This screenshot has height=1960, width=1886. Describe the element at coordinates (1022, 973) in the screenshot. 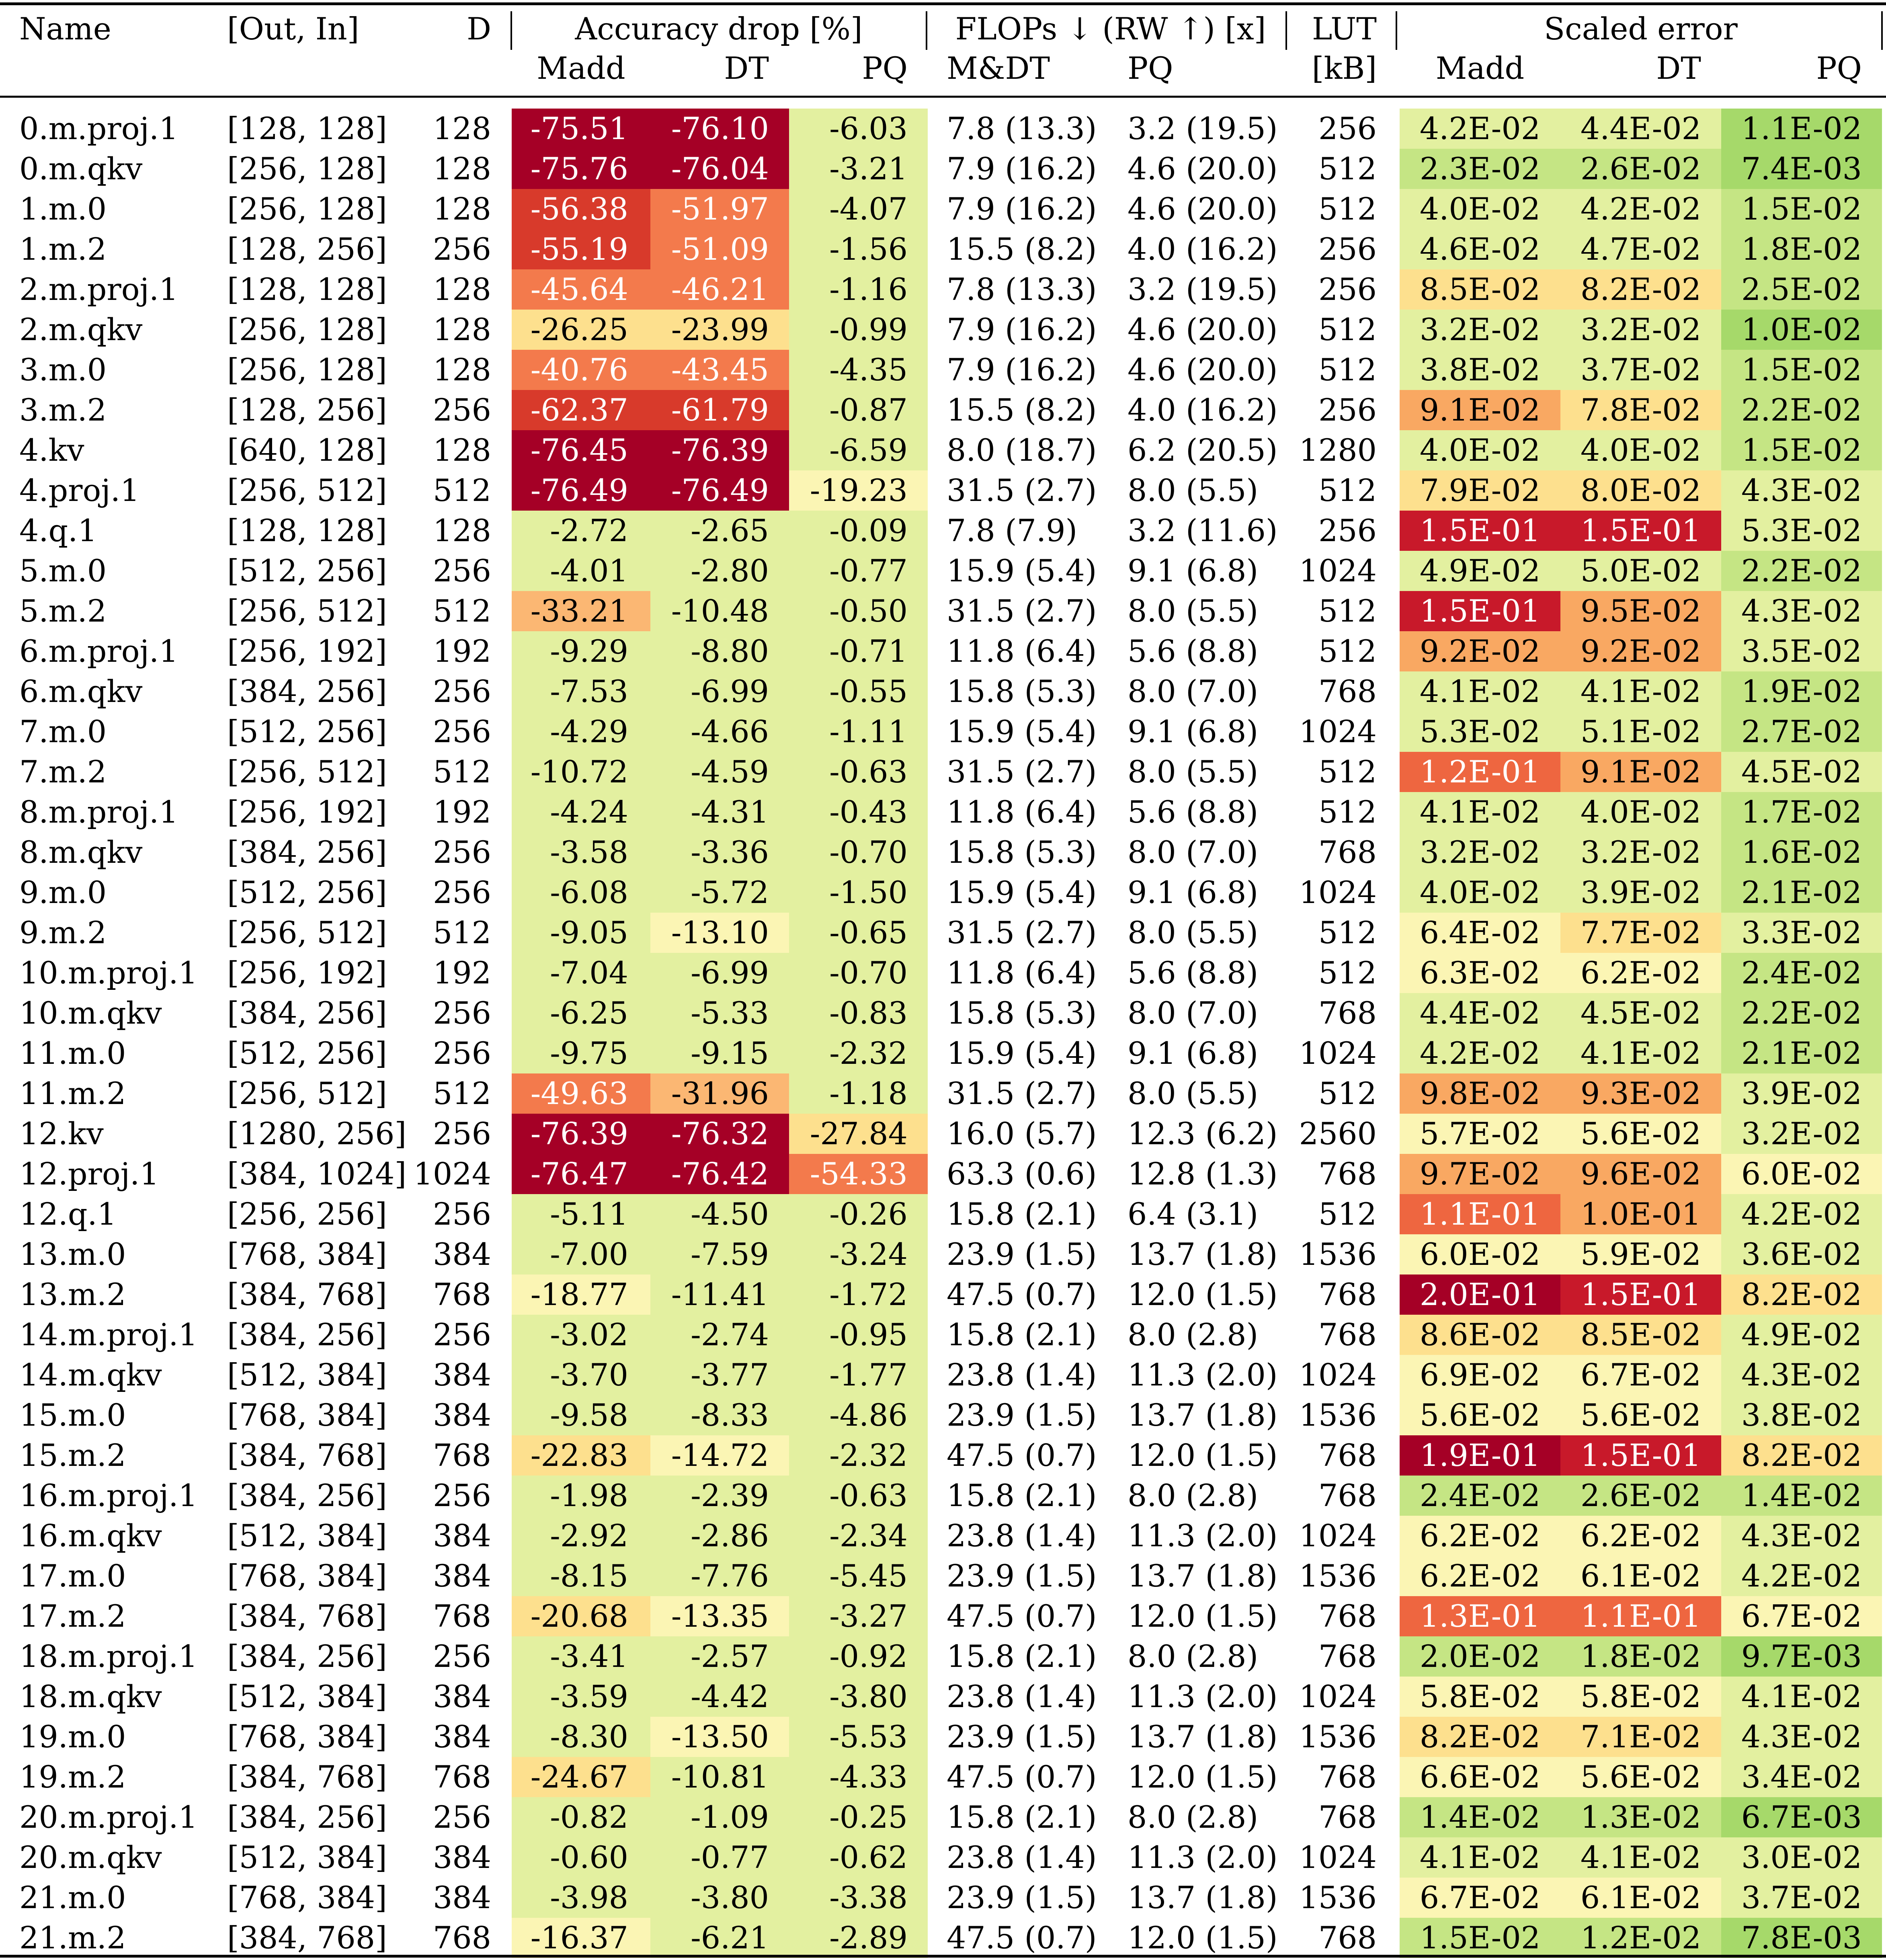

I see `cell-flops-mdt: 11.8 (6.4)` at that location.